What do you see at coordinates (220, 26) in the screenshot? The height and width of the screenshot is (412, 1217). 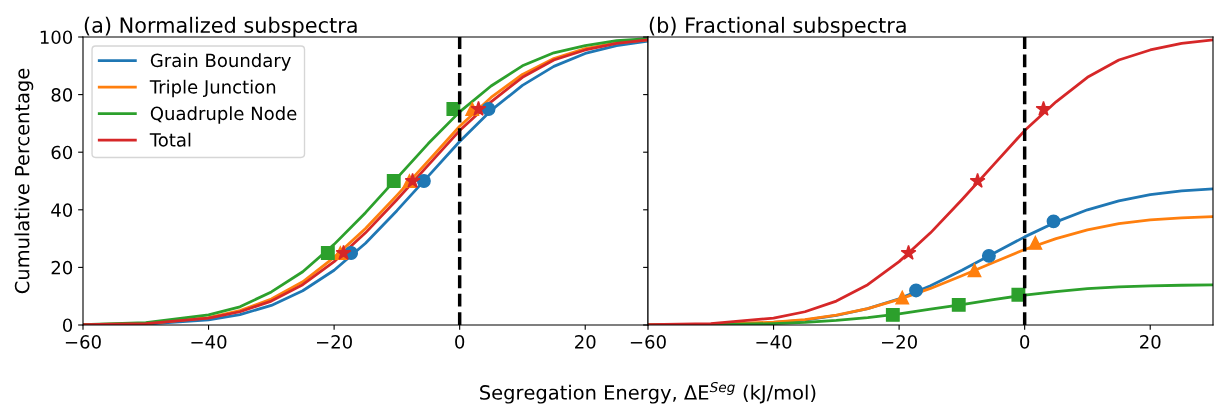 I see `chart-title: (a) Normalized subspectra` at bounding box center [220, 26].